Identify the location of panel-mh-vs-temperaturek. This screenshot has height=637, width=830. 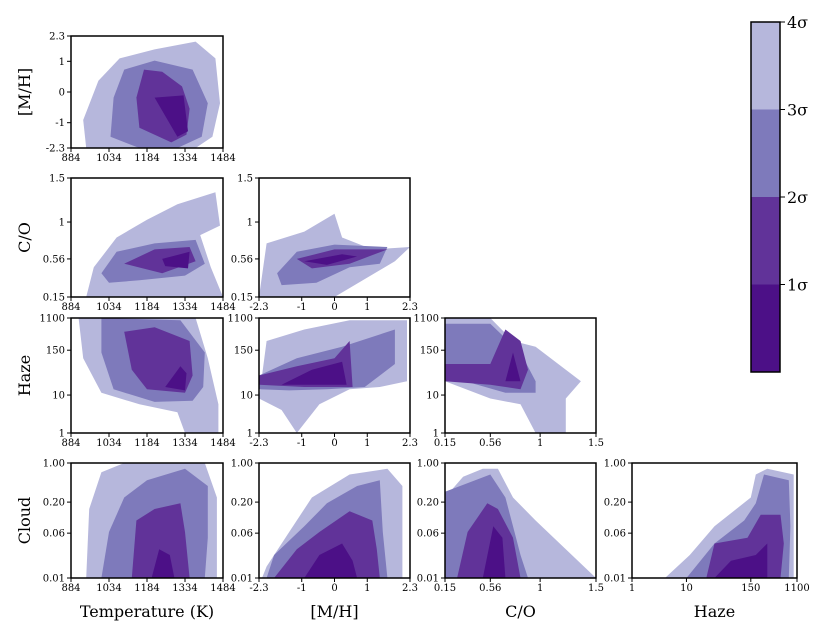
(145, 93).